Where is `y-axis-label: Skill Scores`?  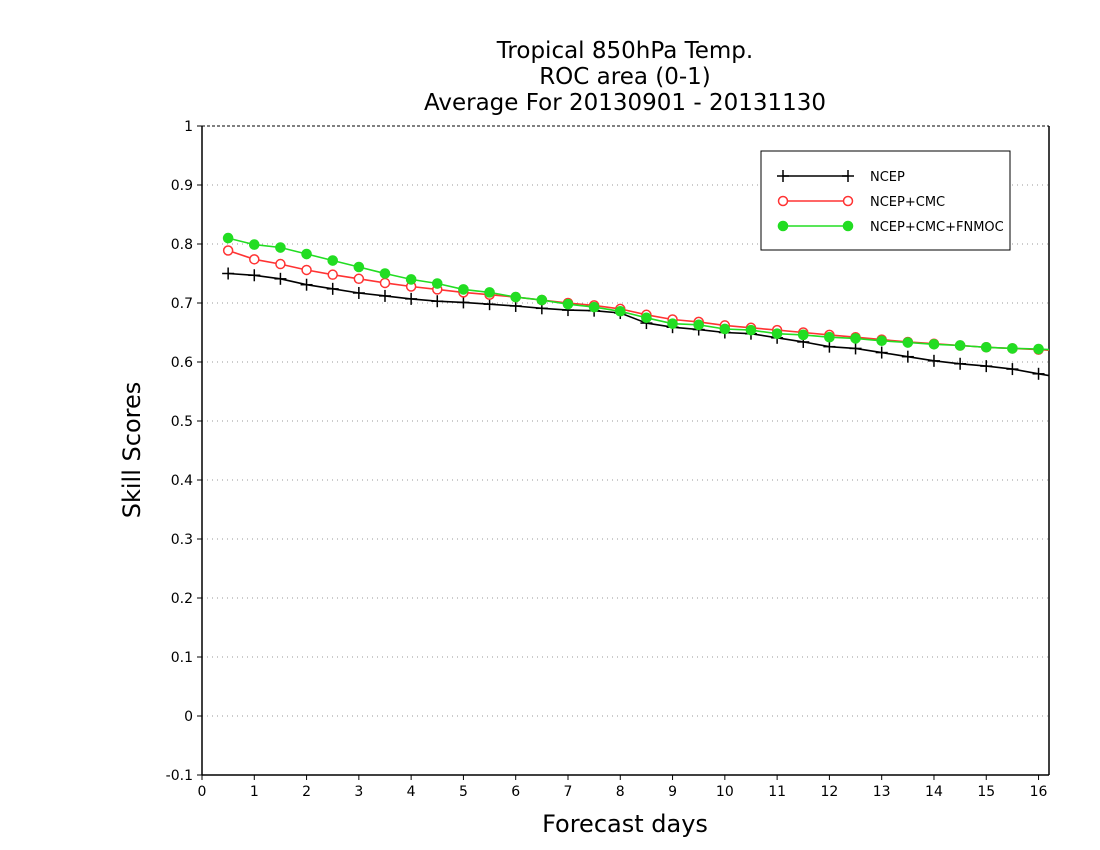 y-axis-label: Skill Scores is located at coordinates (132, 450).